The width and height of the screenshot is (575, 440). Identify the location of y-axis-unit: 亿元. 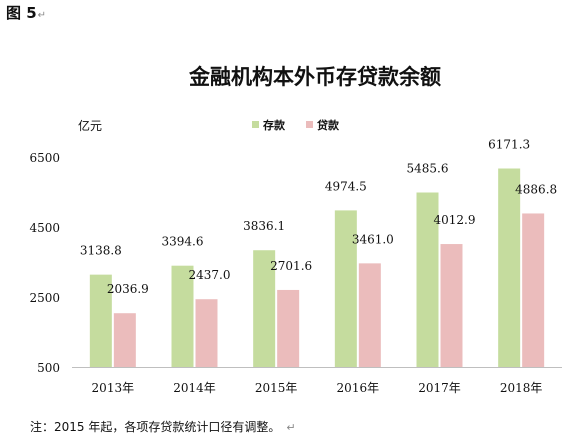
(90, 125).